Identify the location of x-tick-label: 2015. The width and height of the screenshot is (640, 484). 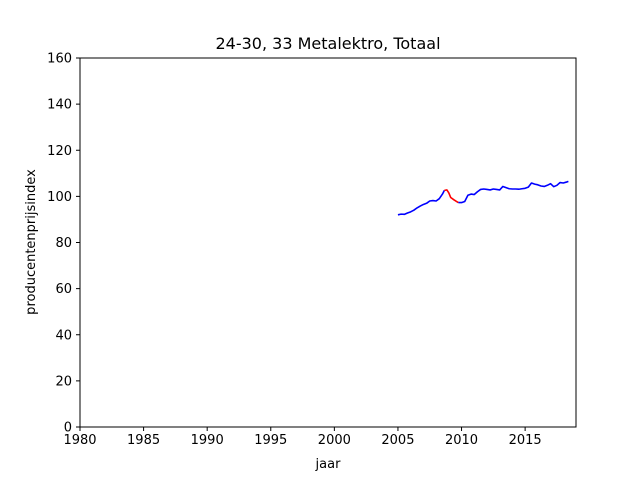
(525, 440).